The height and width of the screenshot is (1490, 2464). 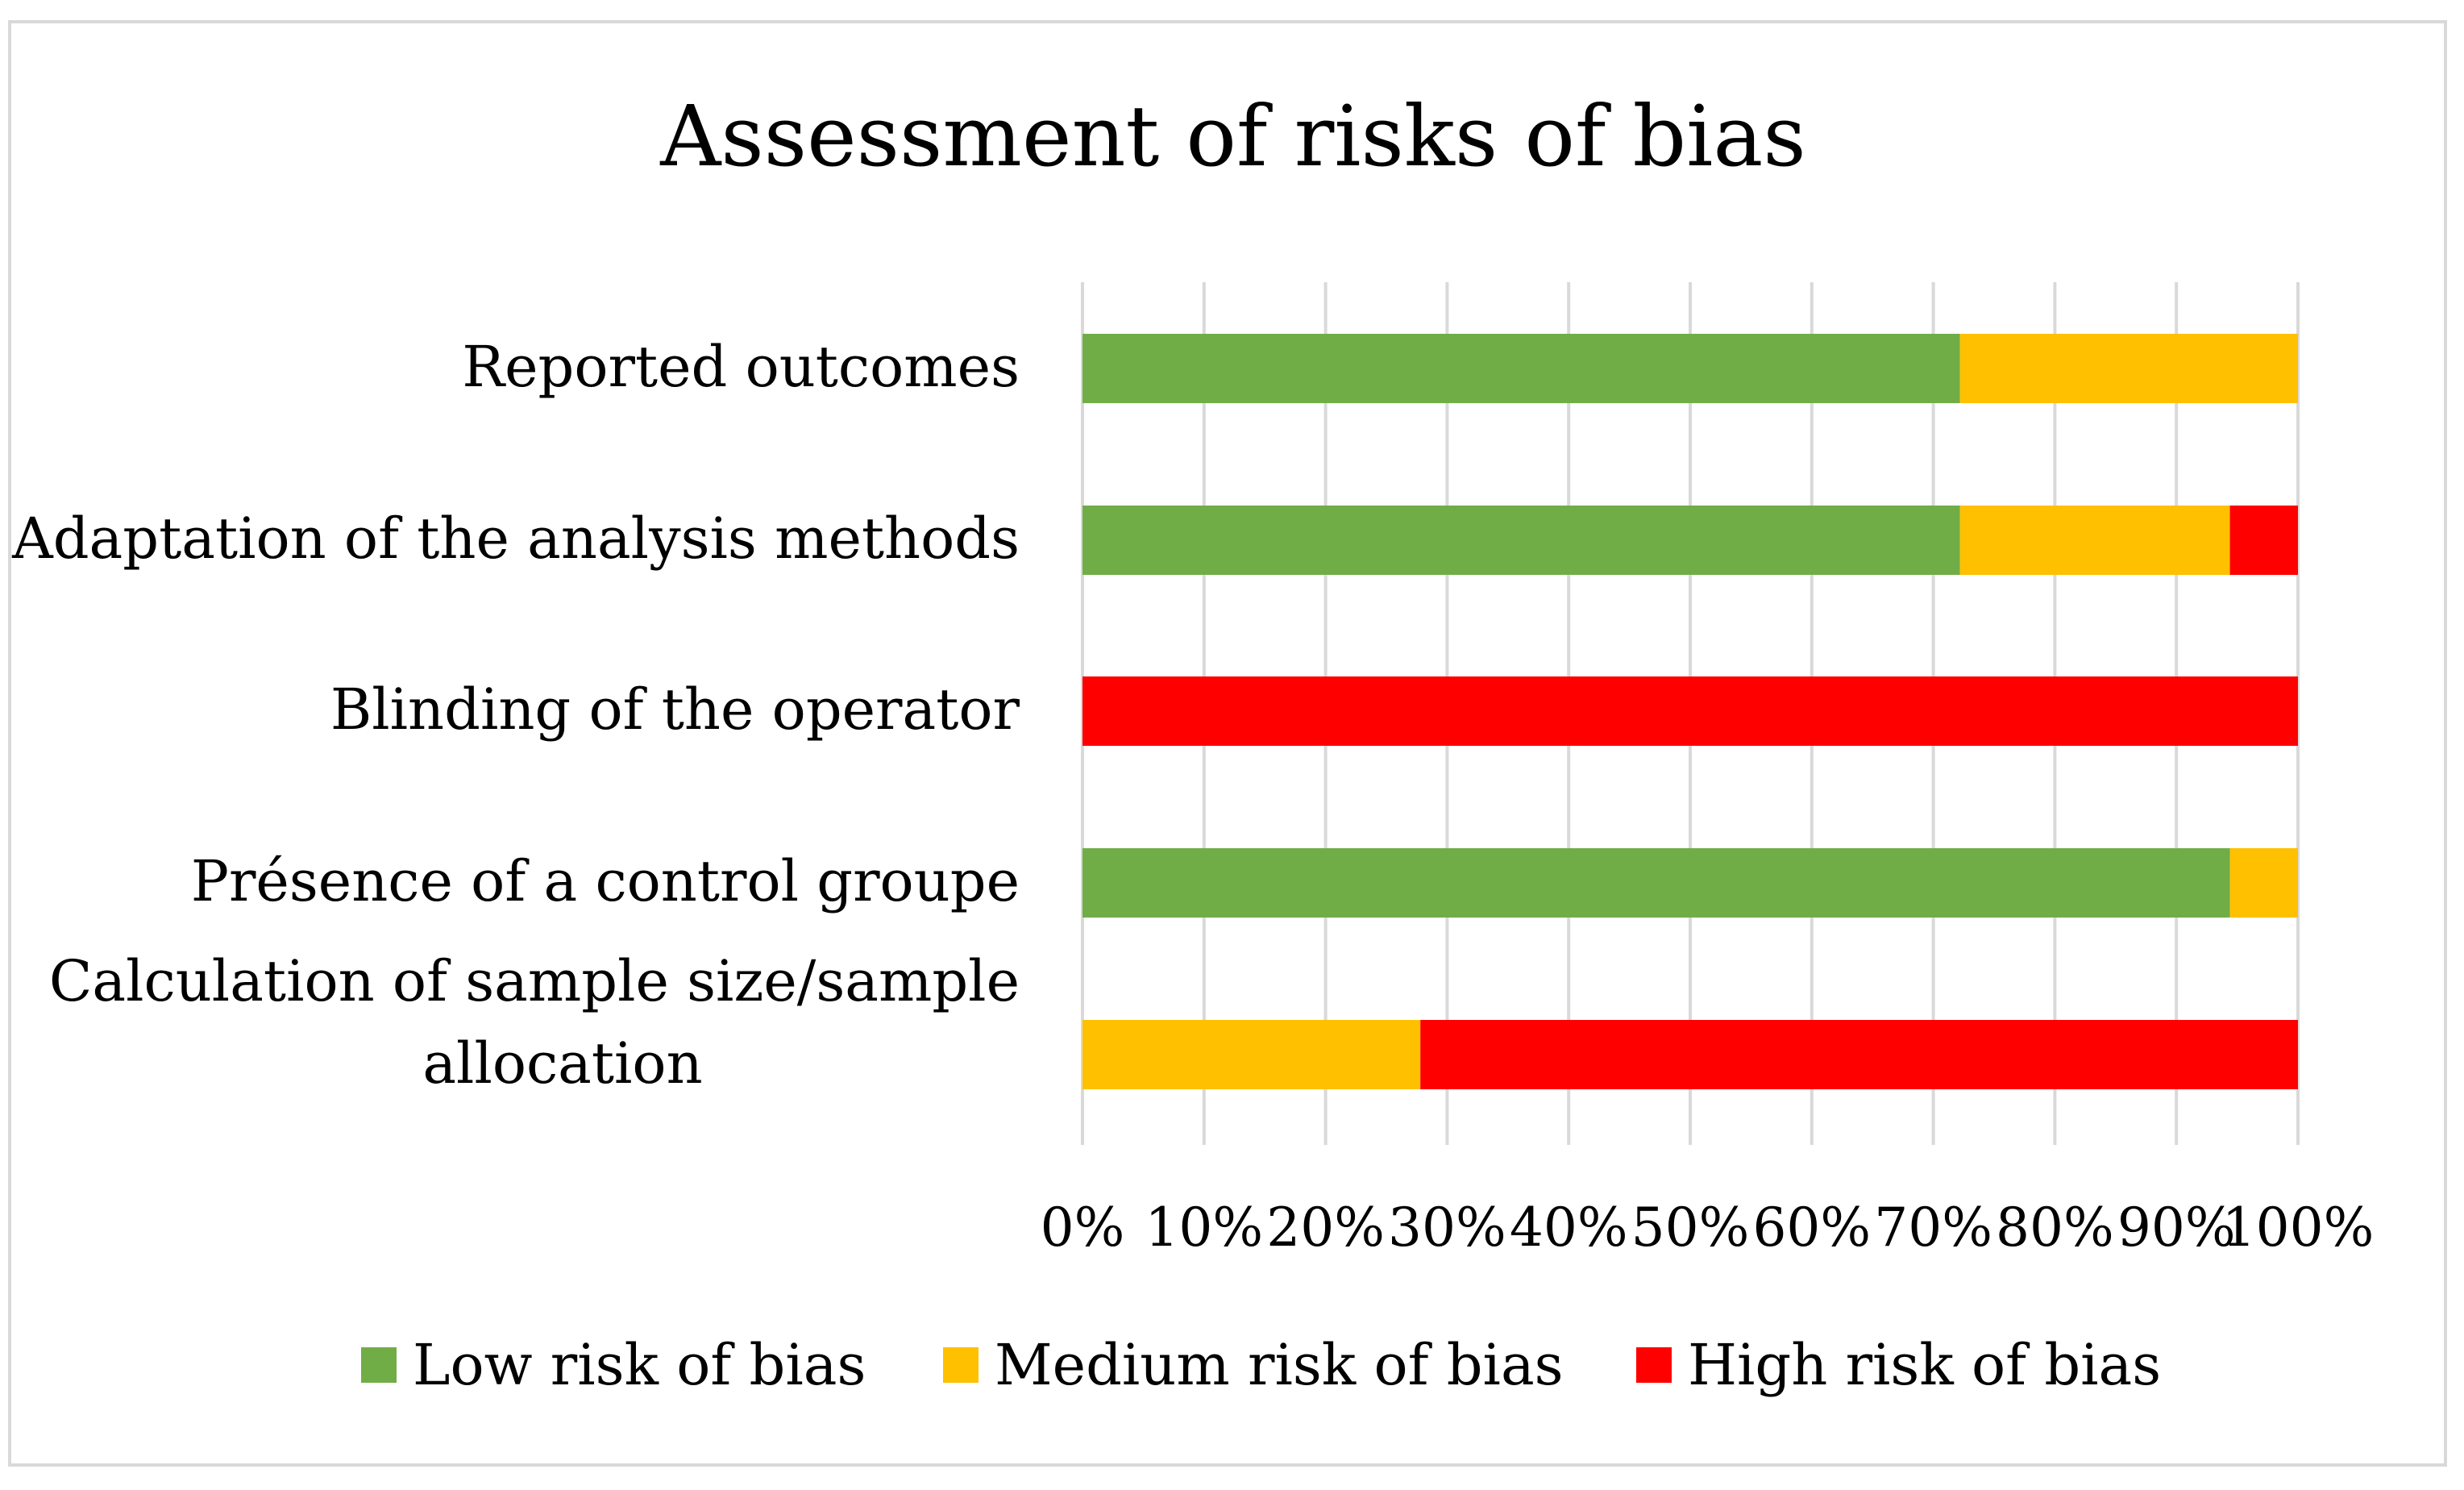 I want to click on x-tick-label: 70%, so click(x=1933, y=1228).